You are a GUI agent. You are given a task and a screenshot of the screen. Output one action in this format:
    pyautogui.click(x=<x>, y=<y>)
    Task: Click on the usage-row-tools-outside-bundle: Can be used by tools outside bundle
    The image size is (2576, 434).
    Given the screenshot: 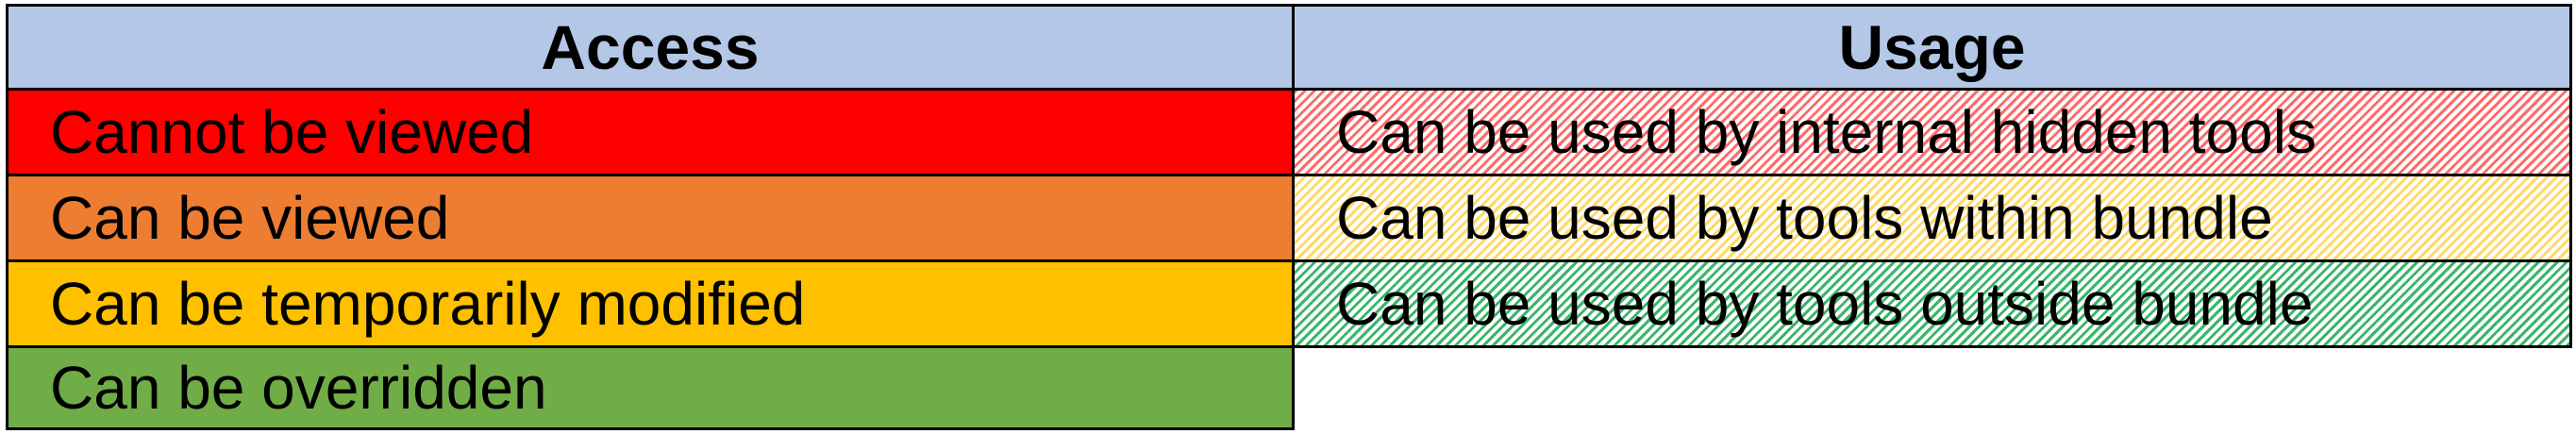 What is the action you would take?
    pyautogui.click(x=1932, y=304)
    